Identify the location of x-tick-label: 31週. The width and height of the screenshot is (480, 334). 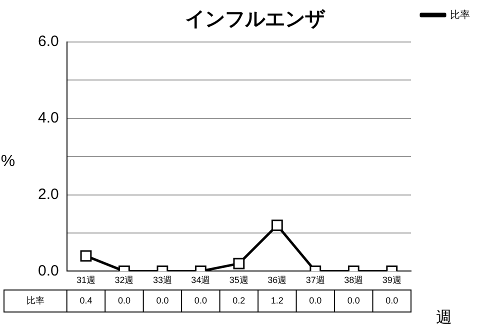
(86, 280).